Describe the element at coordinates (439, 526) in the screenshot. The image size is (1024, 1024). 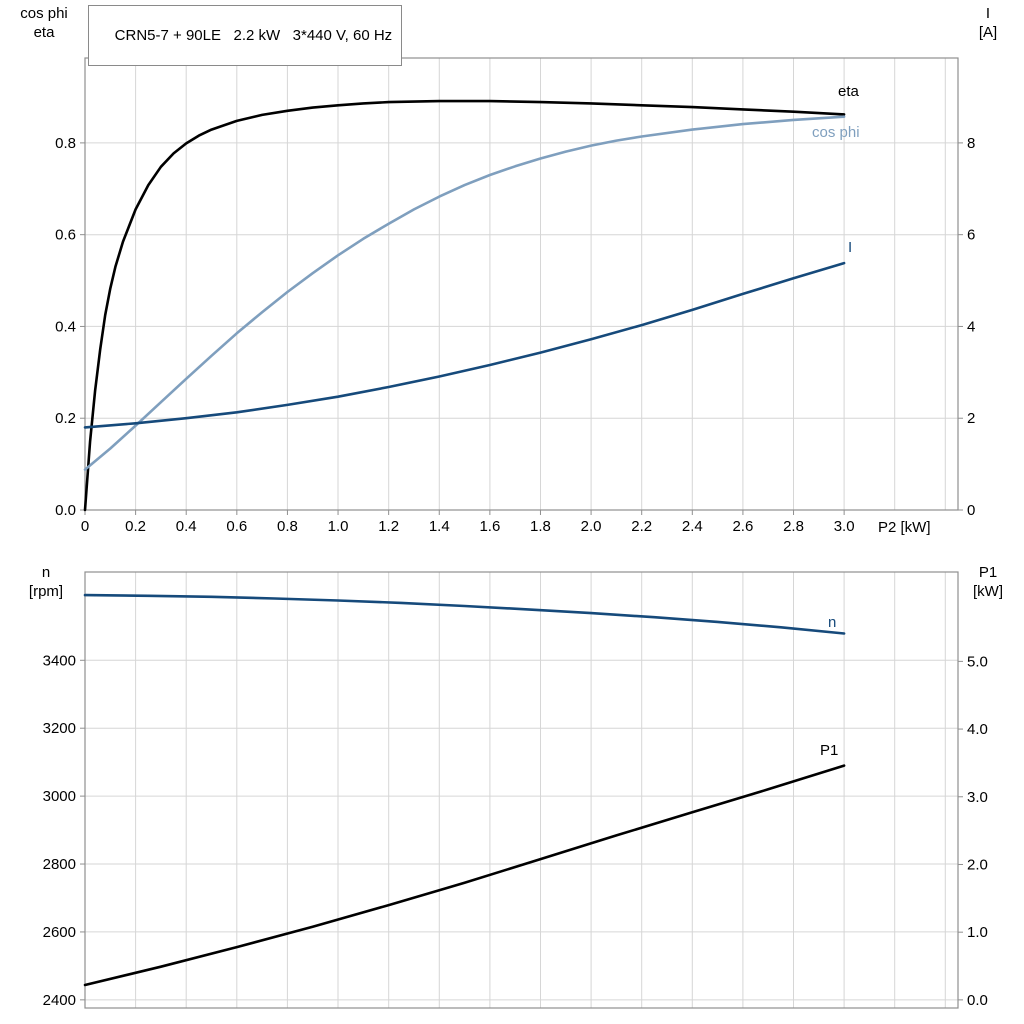
I see `x-tick-label: 1.4` at that location.